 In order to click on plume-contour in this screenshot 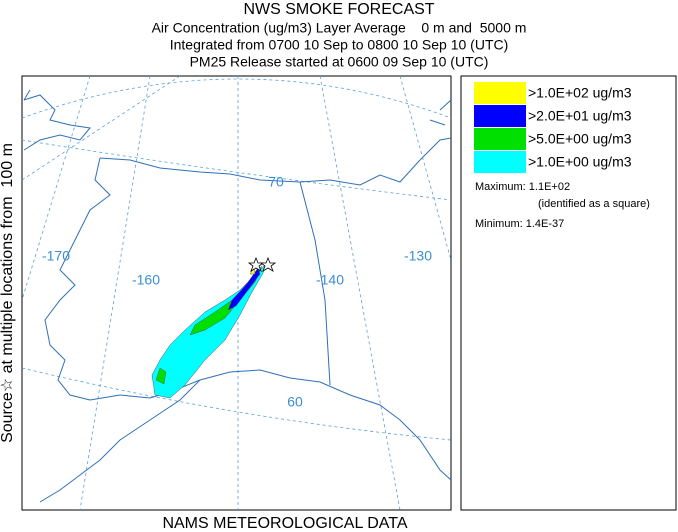, I will do `click(244, 289)`.